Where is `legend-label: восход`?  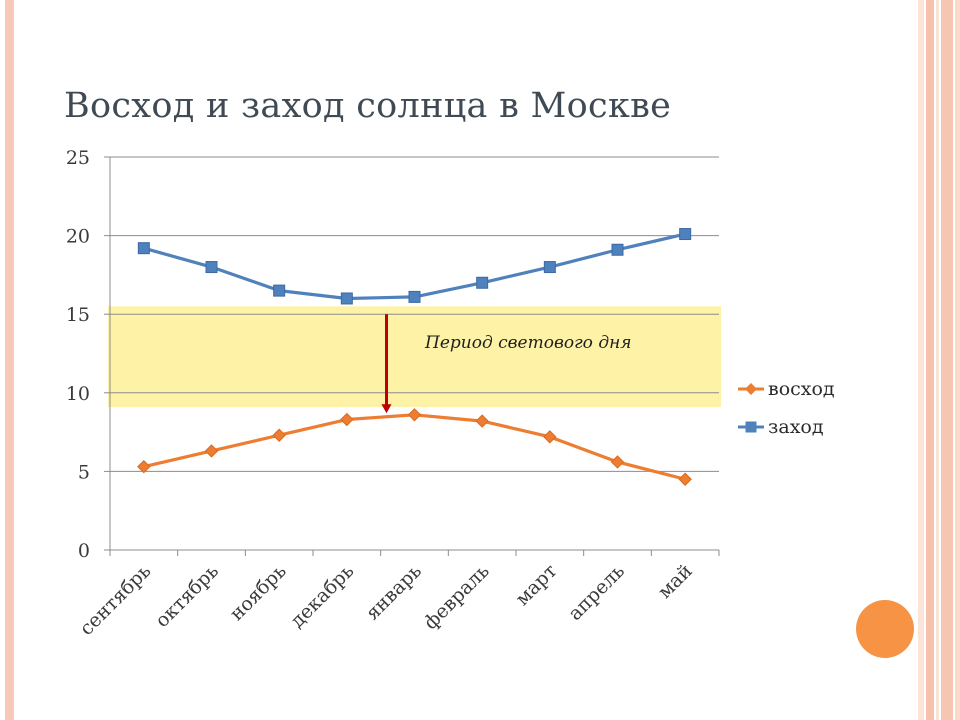
legend-label: восход is located at coordinates (801, 389).